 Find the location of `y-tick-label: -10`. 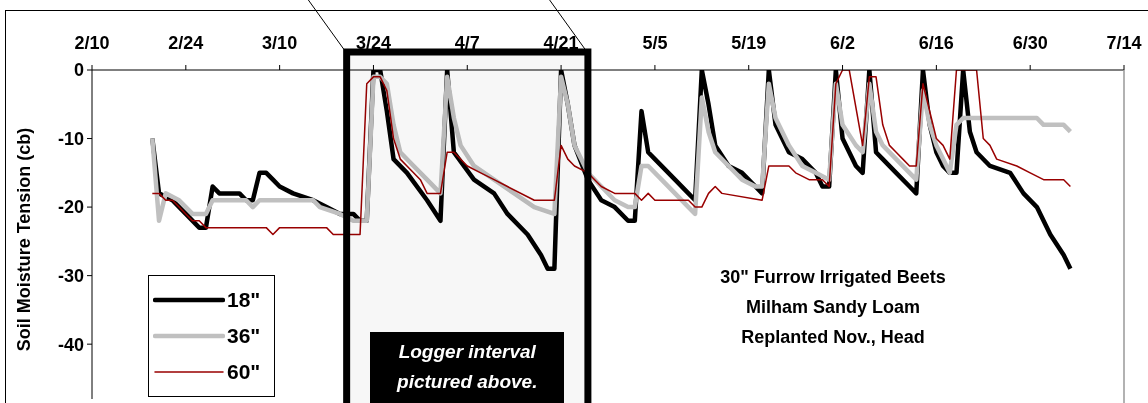

y-tick-label: -10 is located at coordinates (70, 138).